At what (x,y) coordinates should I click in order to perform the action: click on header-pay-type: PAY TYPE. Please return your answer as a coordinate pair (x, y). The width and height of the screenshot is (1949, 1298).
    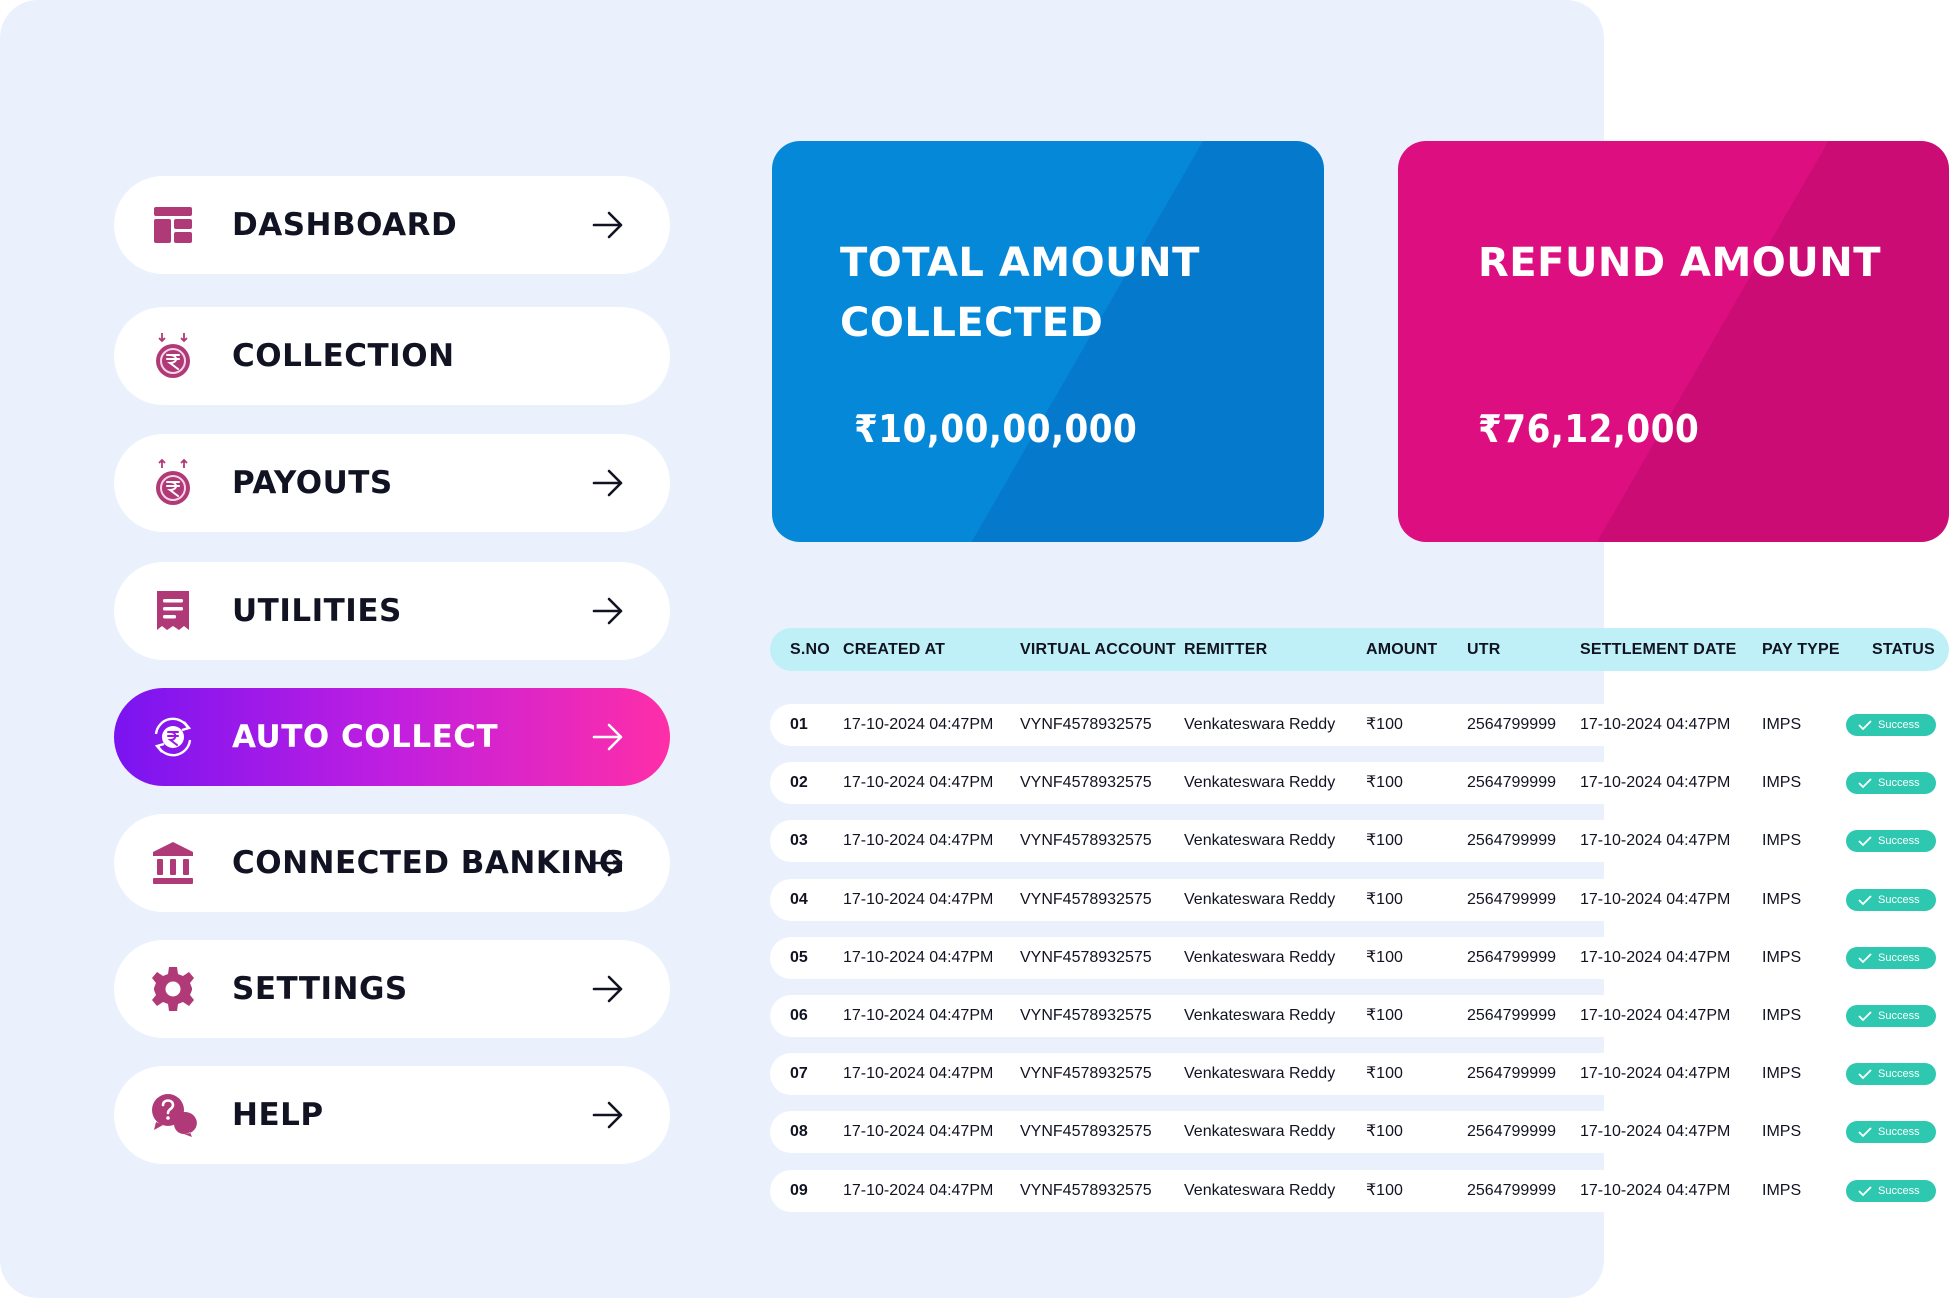
    Looking at the image, I should click on (1801, 649).